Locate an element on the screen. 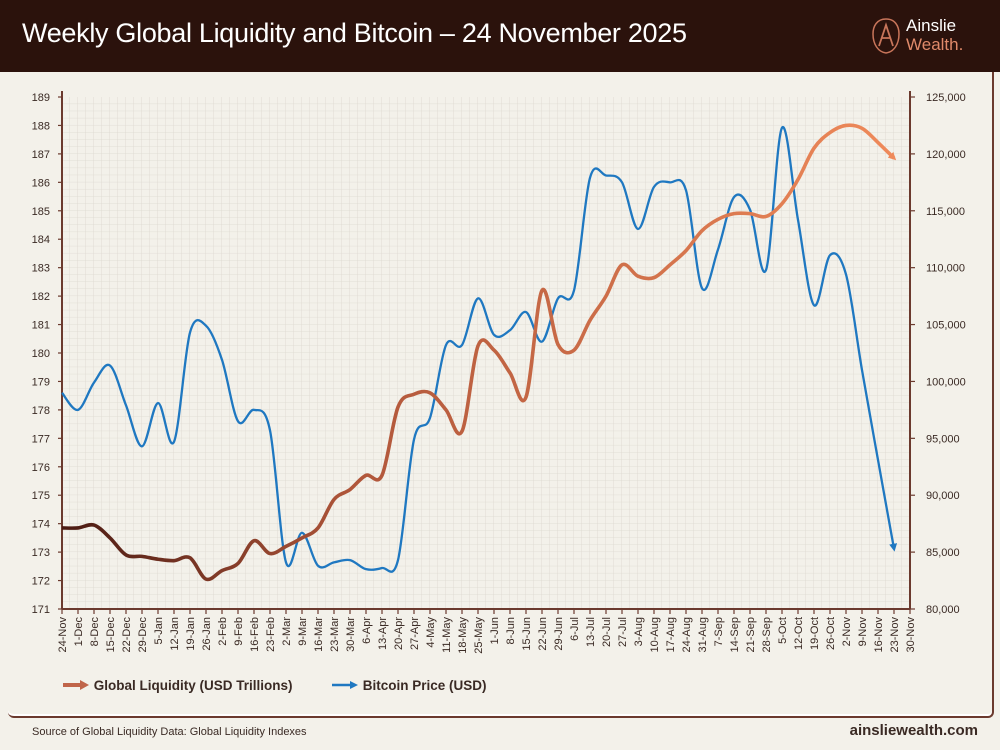 Image resolution: width=1000 pixels, height=750 pixels. right-tick-label: 80,000 is located at coordinates (943, 610).